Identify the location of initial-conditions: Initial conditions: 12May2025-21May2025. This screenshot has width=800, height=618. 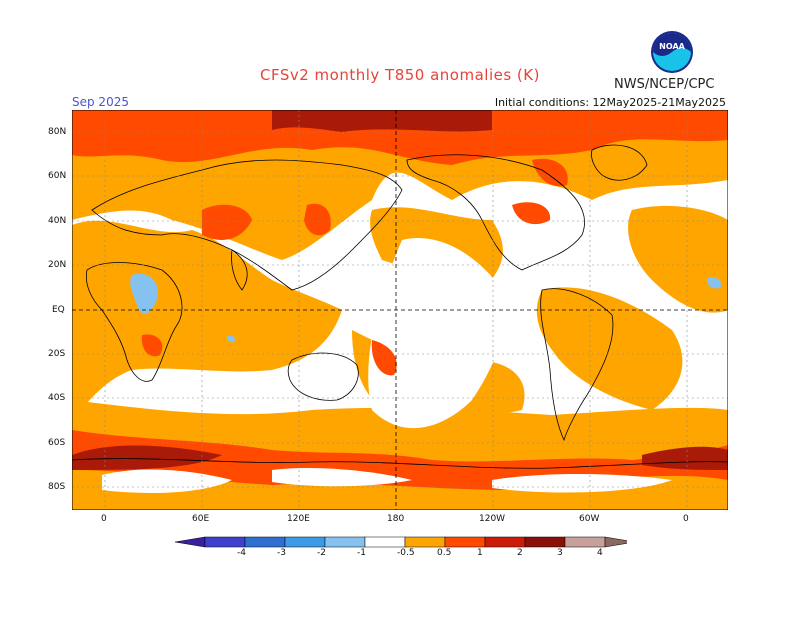
(610, 102).